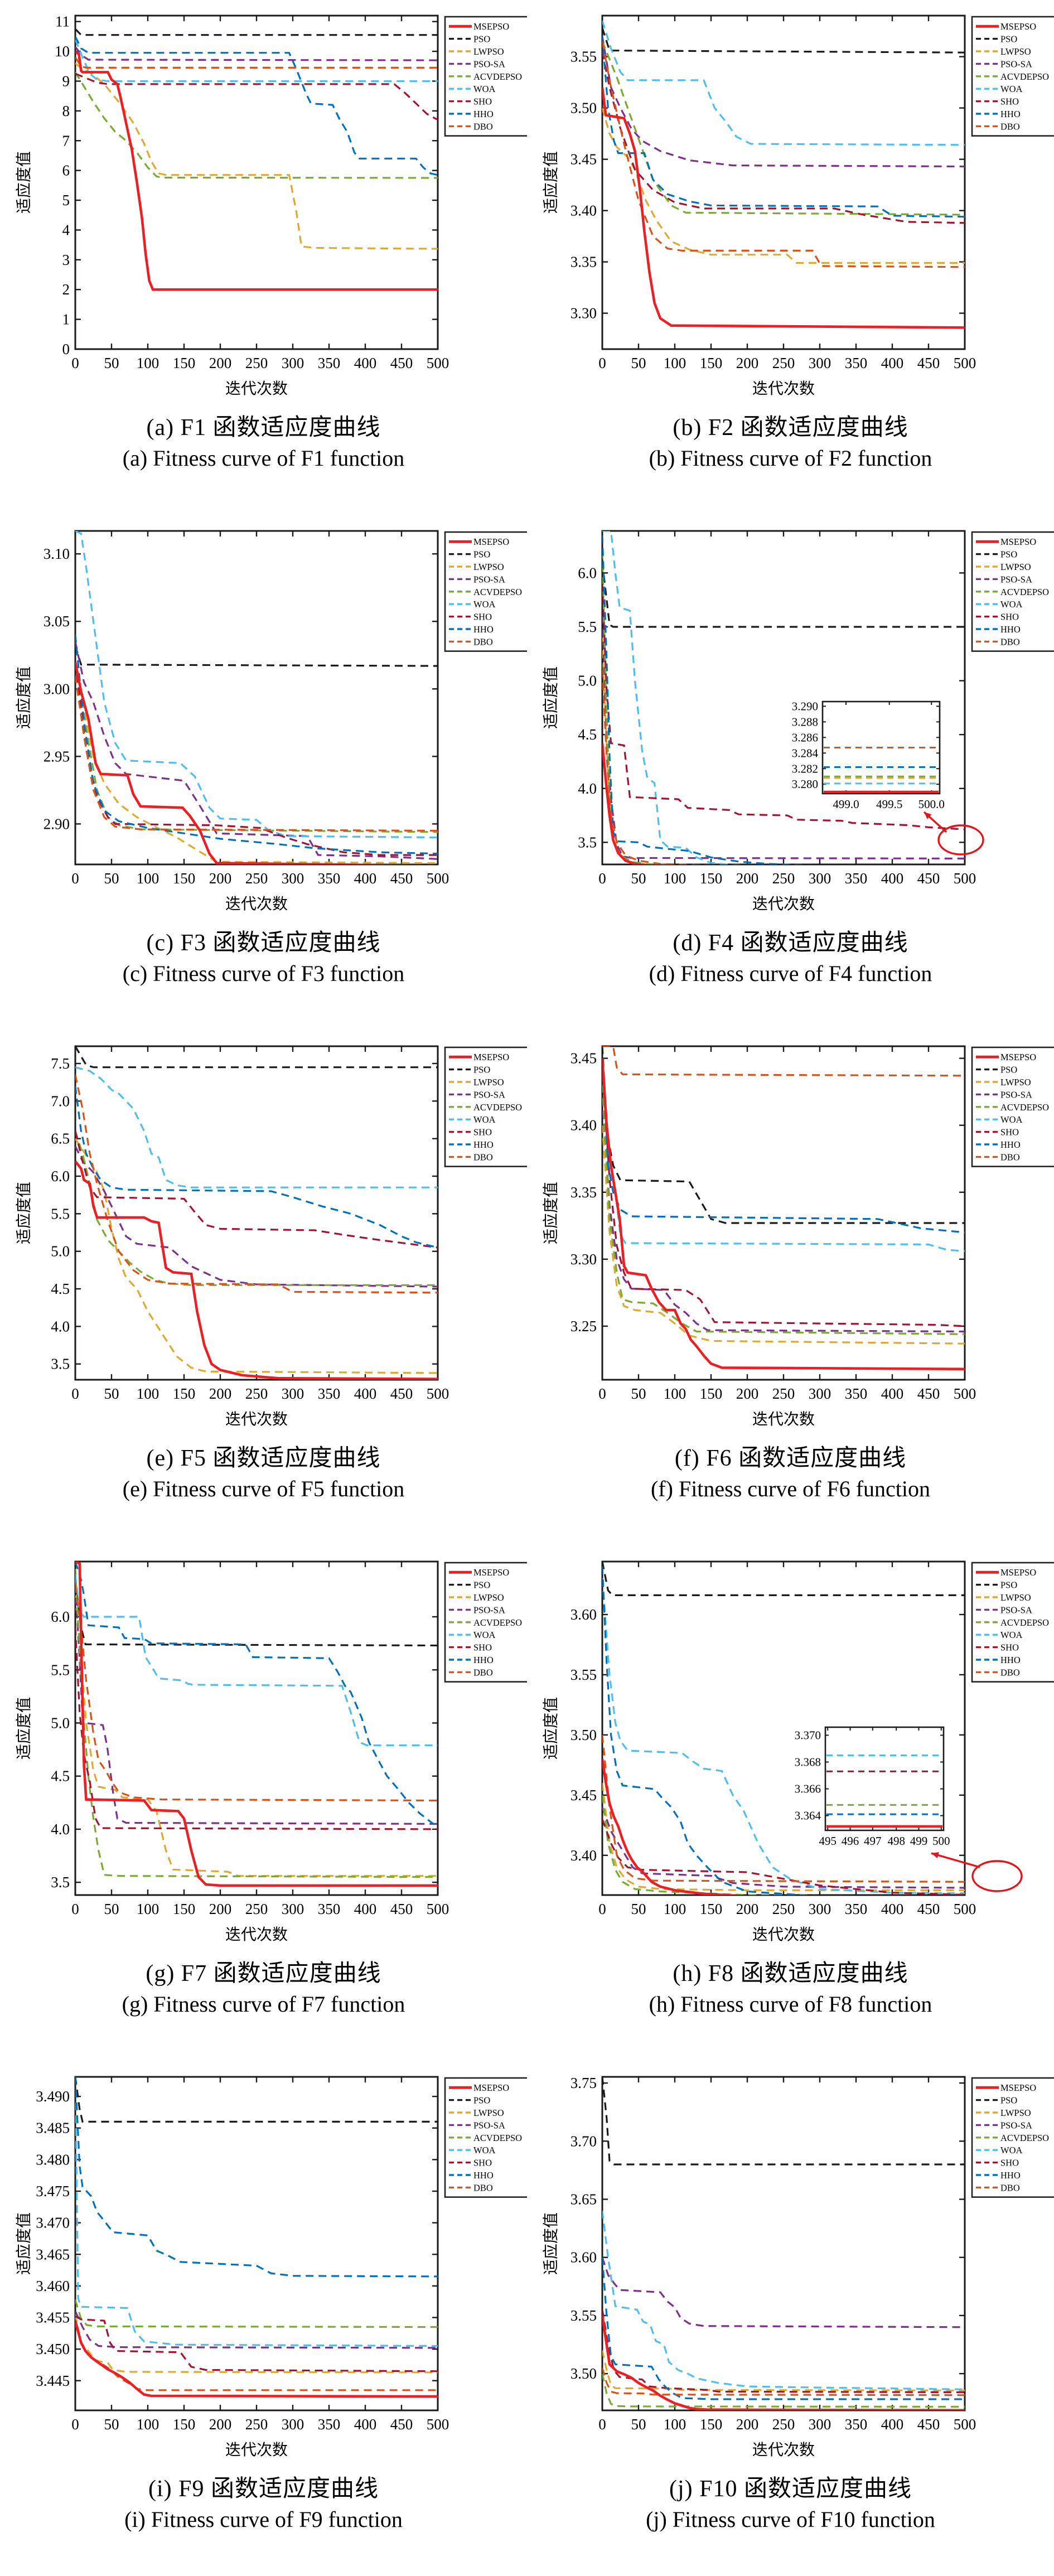 This screenshot has height=2576, width=1054. I want to click on caption-zh-f1: (a) F1 函数适应度曲线, so click(263, 428).